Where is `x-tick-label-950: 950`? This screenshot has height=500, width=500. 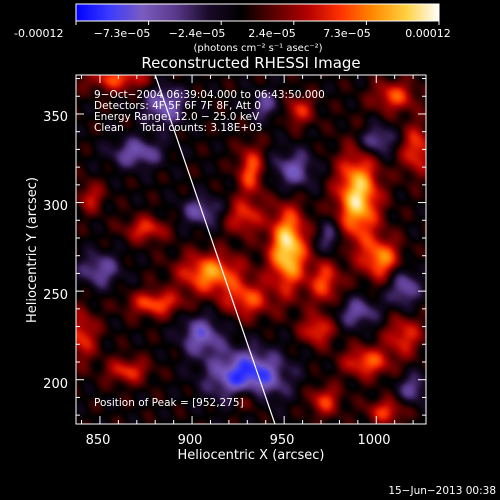
x-tick-label-950: 950 is located at coordinates (282, 440).